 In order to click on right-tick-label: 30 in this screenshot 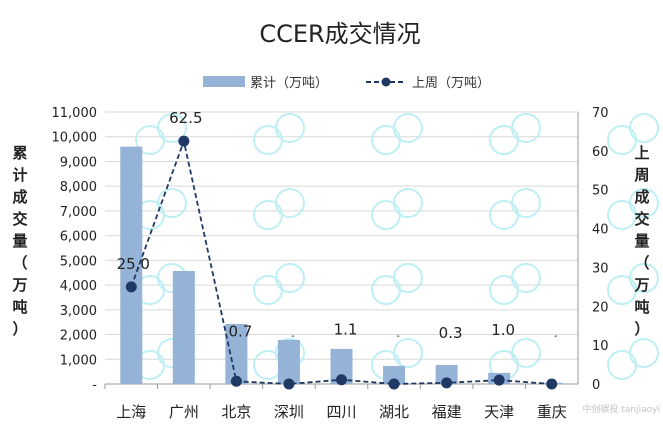, I will do `click(600, 268)`.